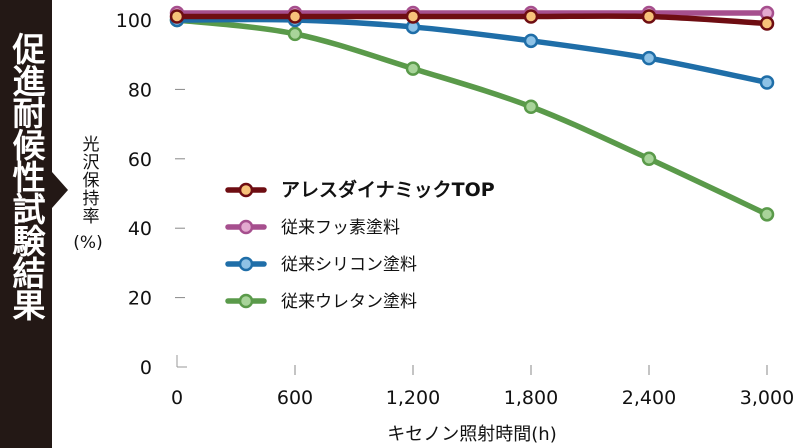 The width and height of the screenshot is (800, 448). Describe the element at coordinates (26, 176) in the screenshot. I see `chart-title: 促進耐候性試験結果` at that location.